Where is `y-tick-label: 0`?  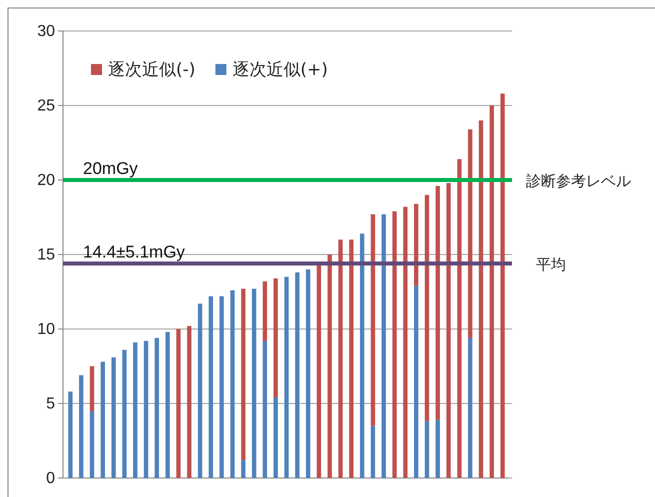 y-tick-label: 0 is located at coordinates (51, 479).